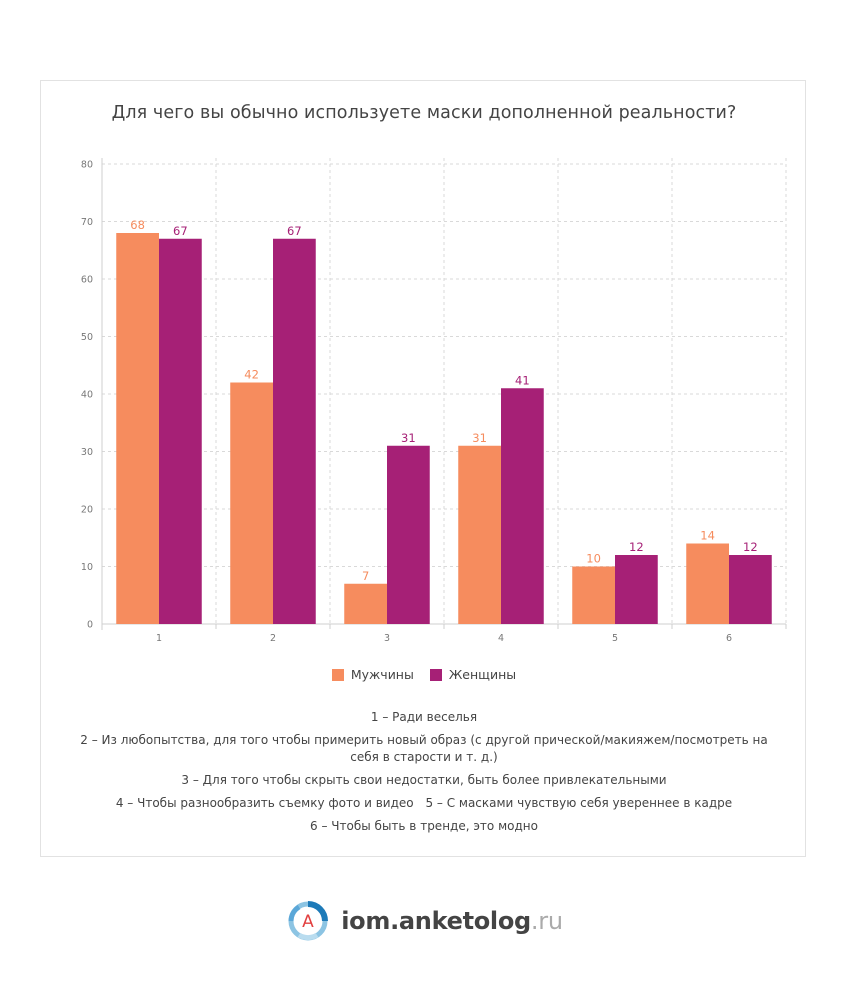  I want to click on data-label-men-4: 31, so click(479, 438).